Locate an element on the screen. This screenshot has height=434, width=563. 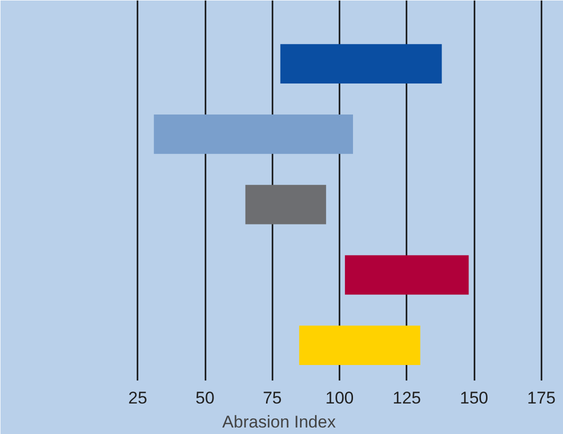
x-tick-label: 125 is located at coordinates (407, 398).